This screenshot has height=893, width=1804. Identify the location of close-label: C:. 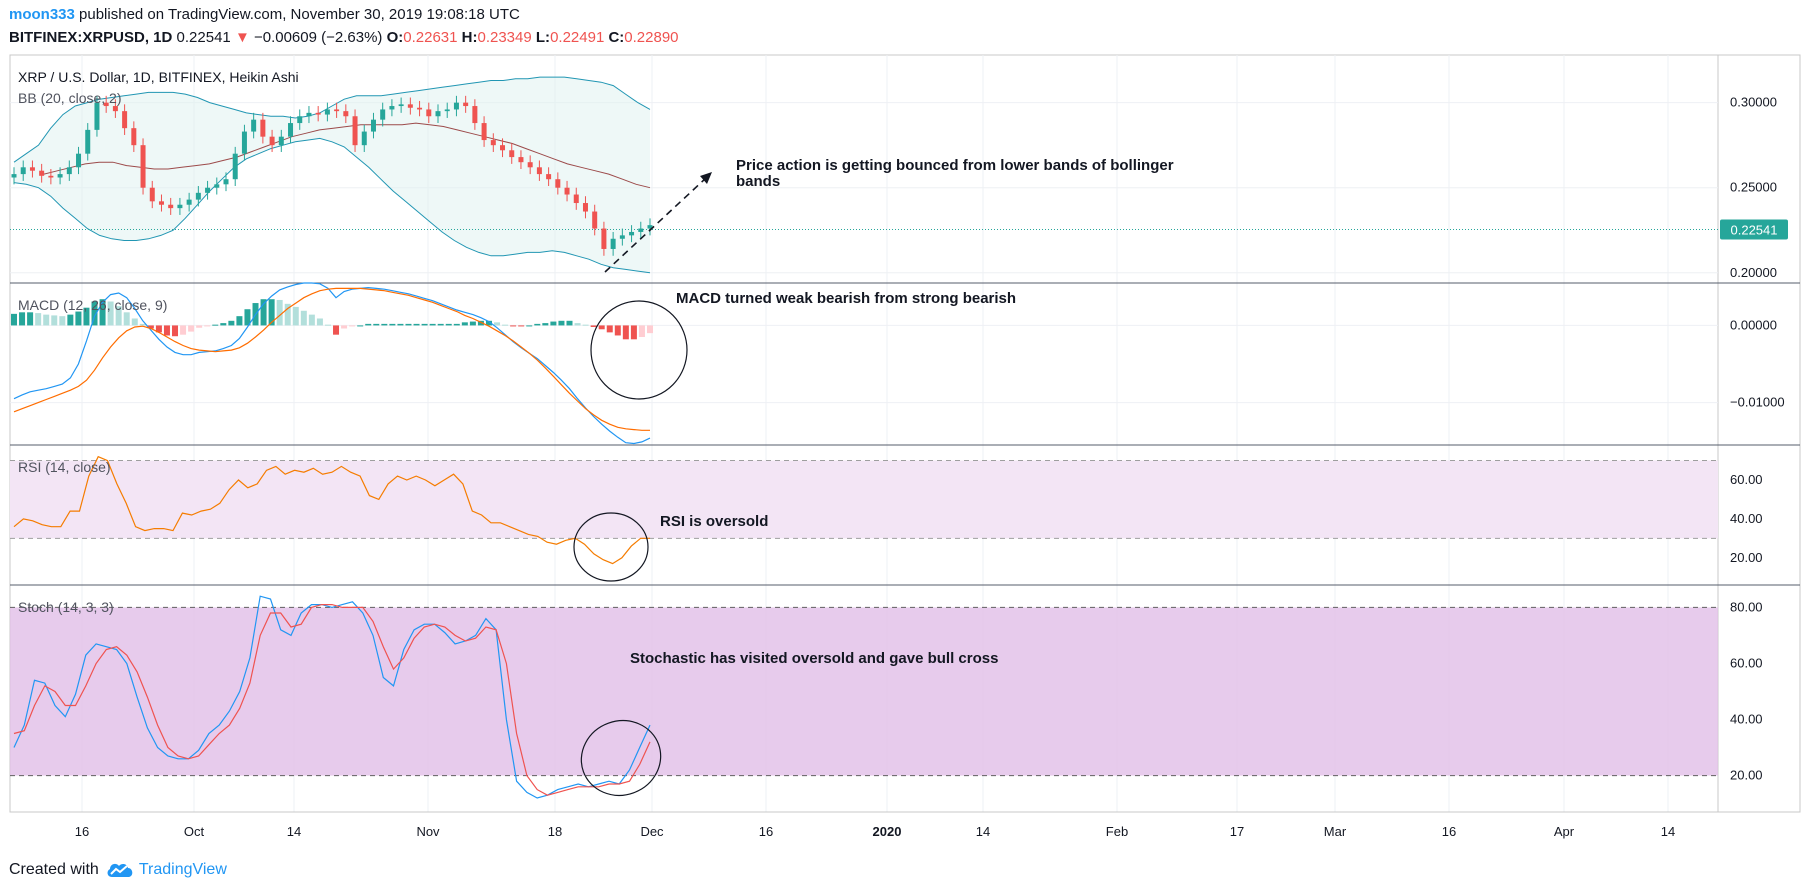
(616, 37).